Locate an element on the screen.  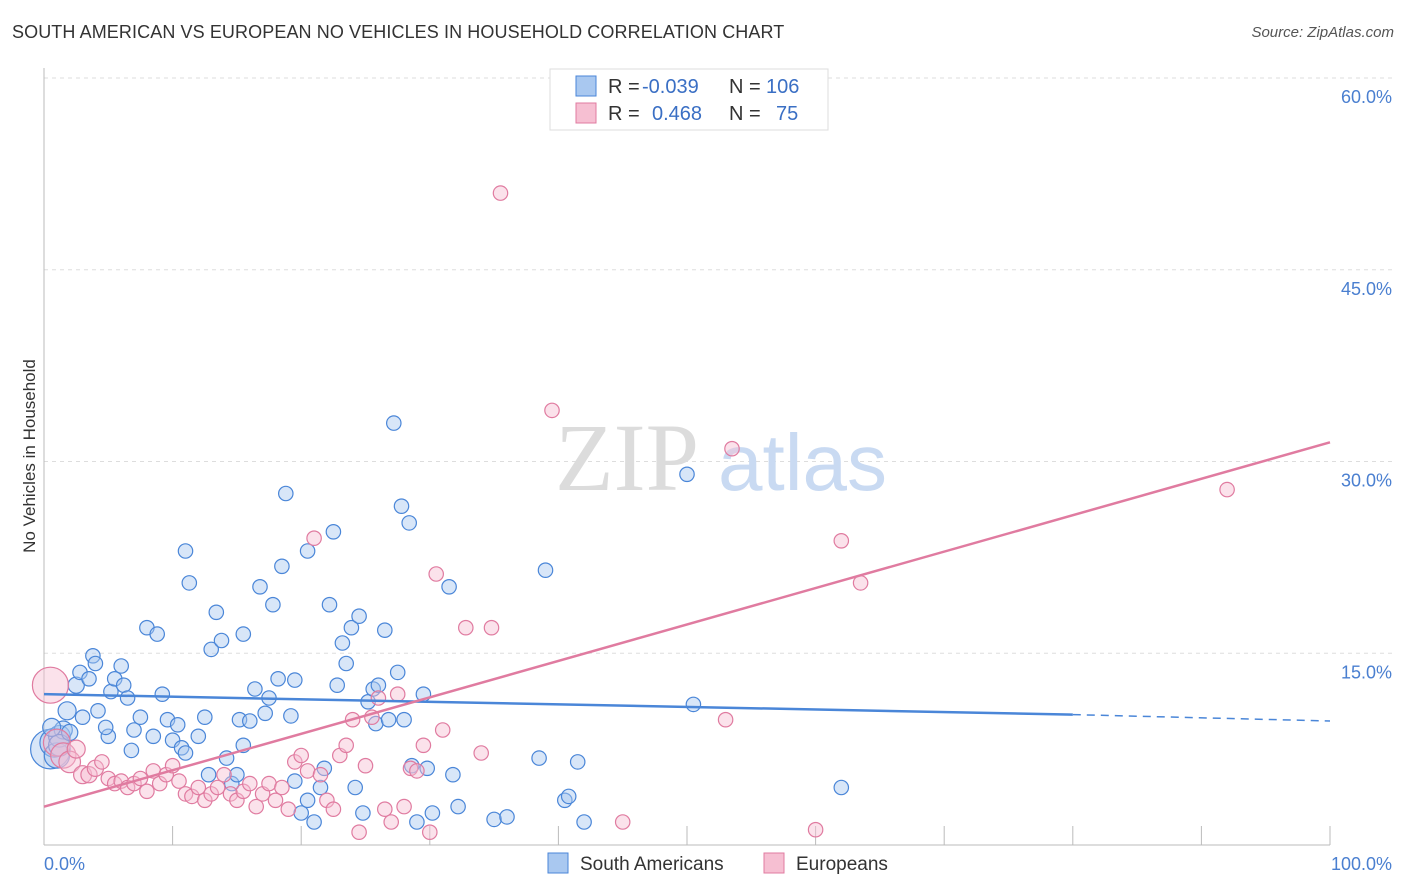
legend-r-label-2: R = is located at coordinates (624, 114).